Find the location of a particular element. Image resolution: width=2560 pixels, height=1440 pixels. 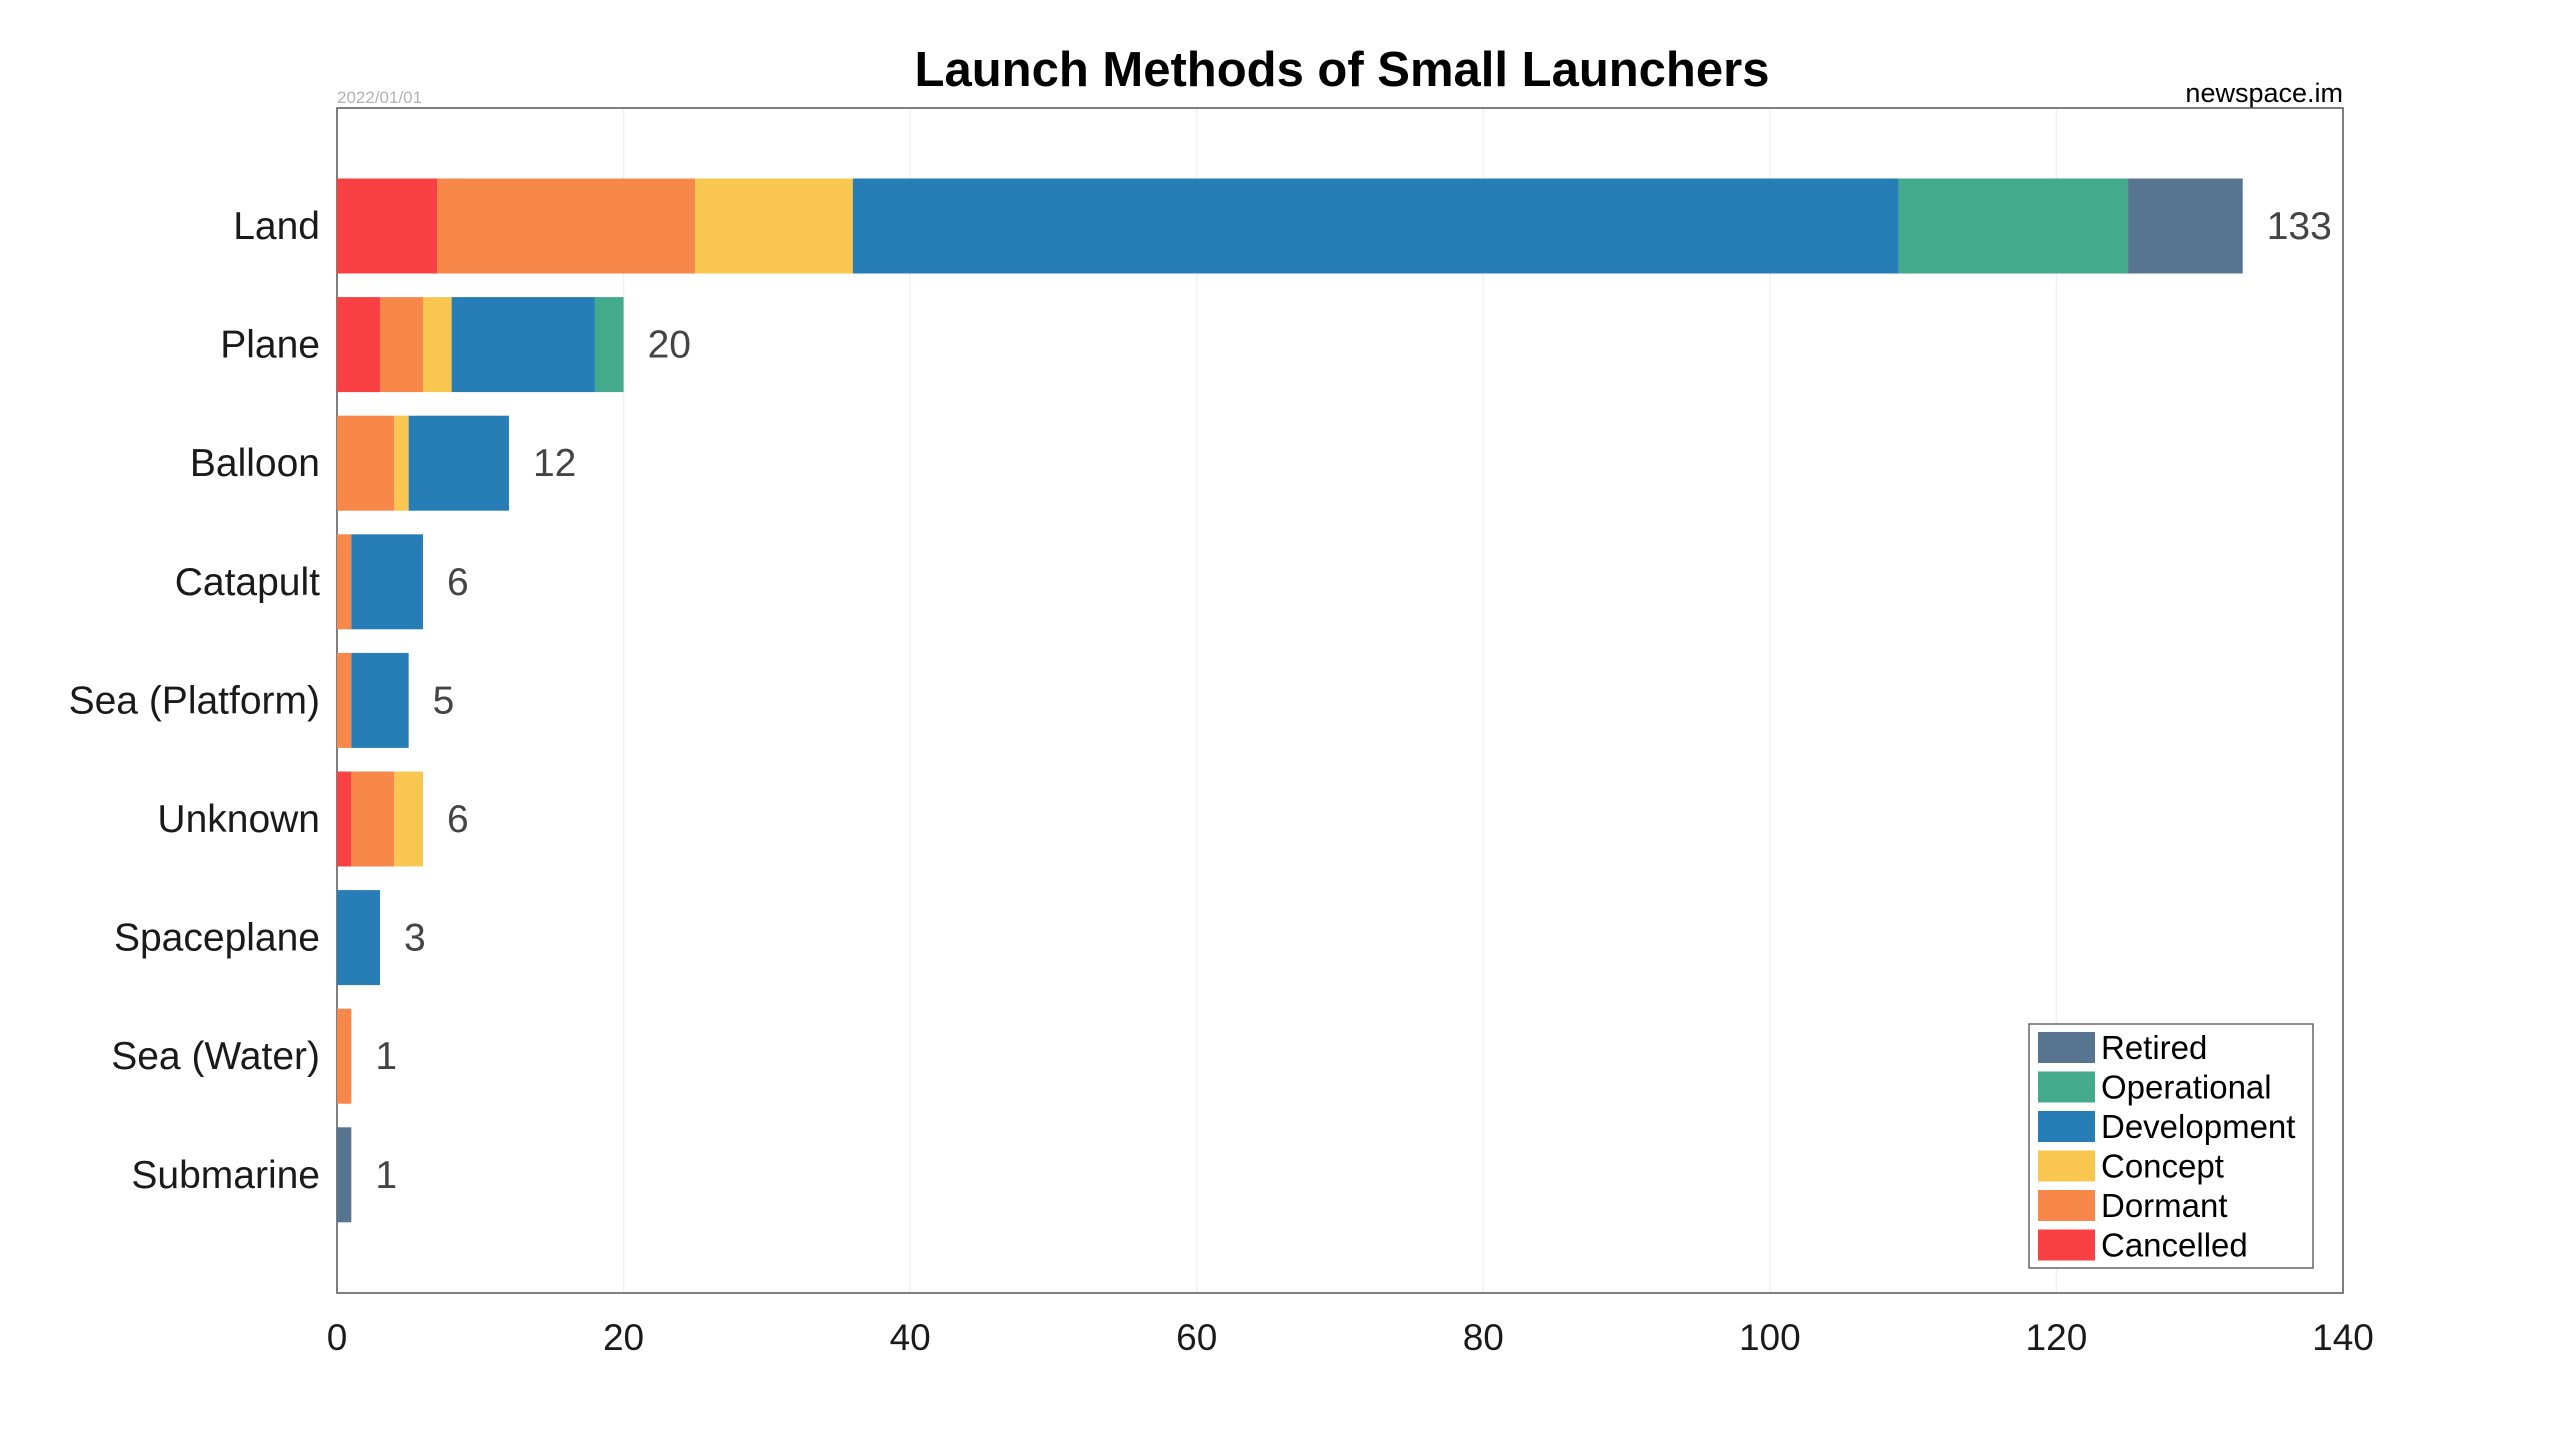

legend-swatch-concept is located at coordinates (2066, 1166).